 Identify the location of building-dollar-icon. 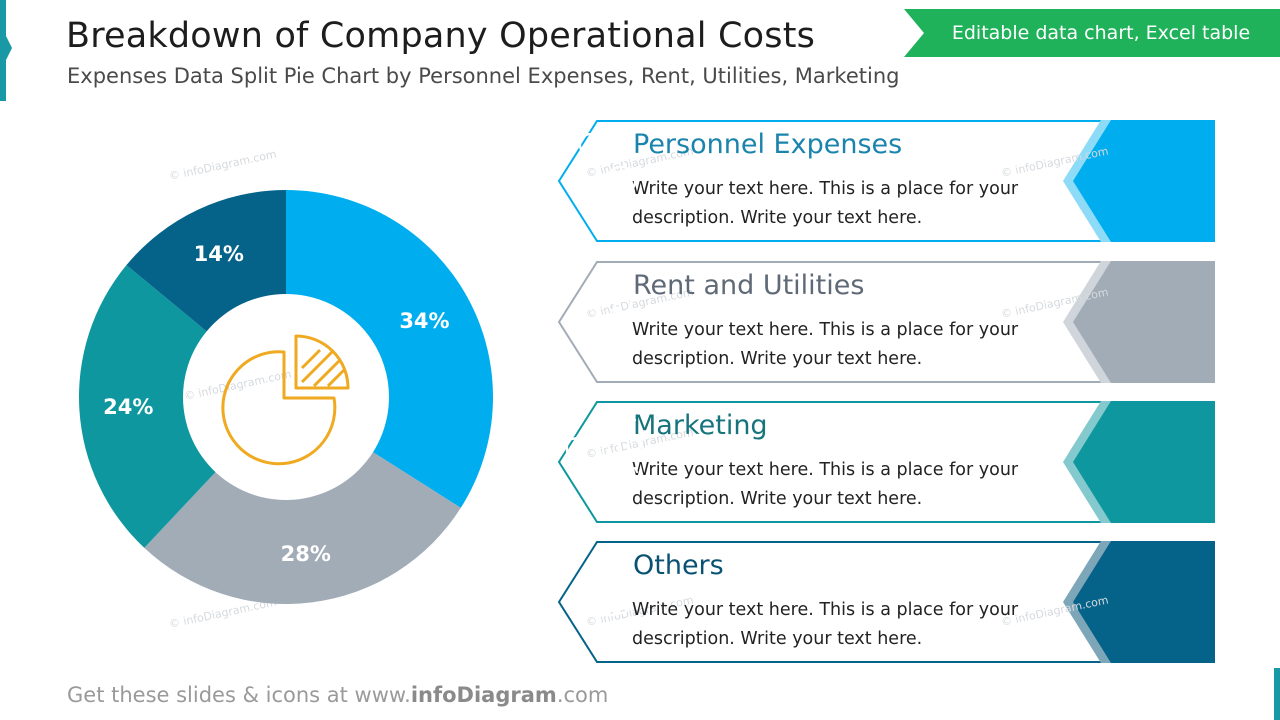
(604, 304).